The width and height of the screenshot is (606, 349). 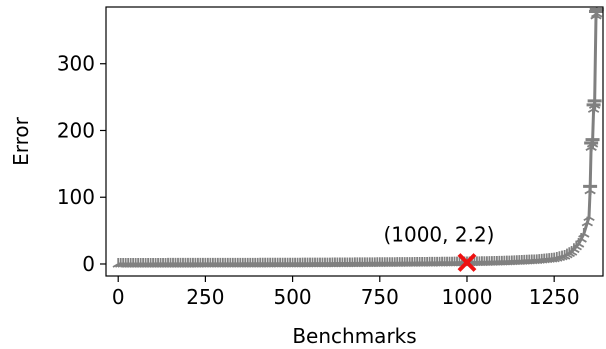 What do you see at coordinates (467, 297) in the screenshot?
I see `x-tick-label: 1000` at bounding box center [467, 297].